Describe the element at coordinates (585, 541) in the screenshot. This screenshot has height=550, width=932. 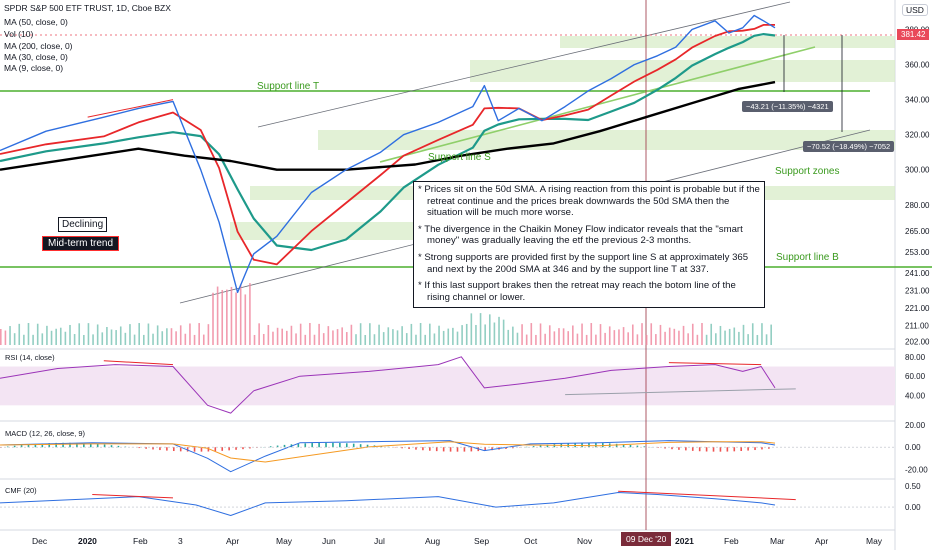
I see `x-tick-label: Nov` at that location.